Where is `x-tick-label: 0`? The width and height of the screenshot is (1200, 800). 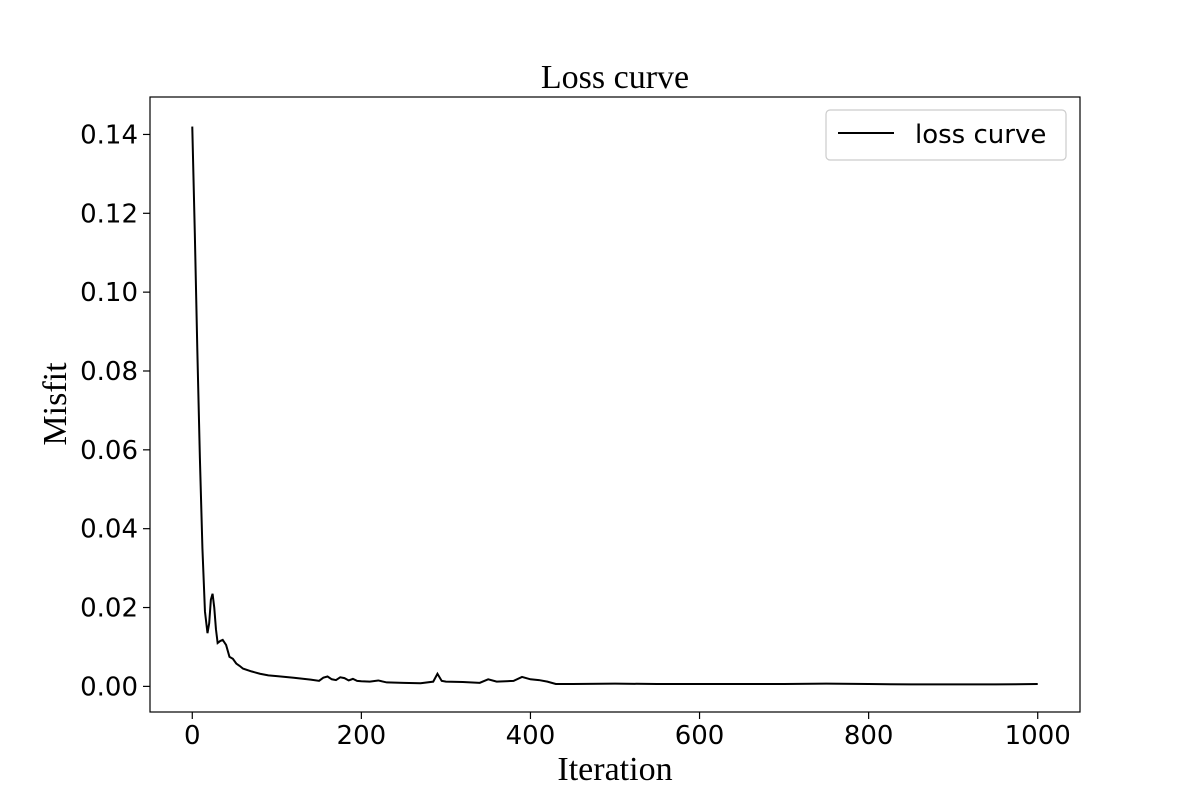 x-tick-label: 0 is located at coordinates (192, 736).